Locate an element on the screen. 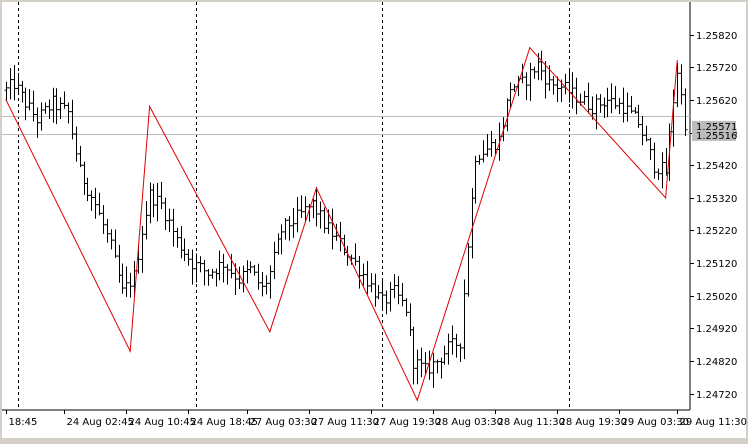  current-price-marker: 1.25571 1.25516 is located at coordinates (714, 131).